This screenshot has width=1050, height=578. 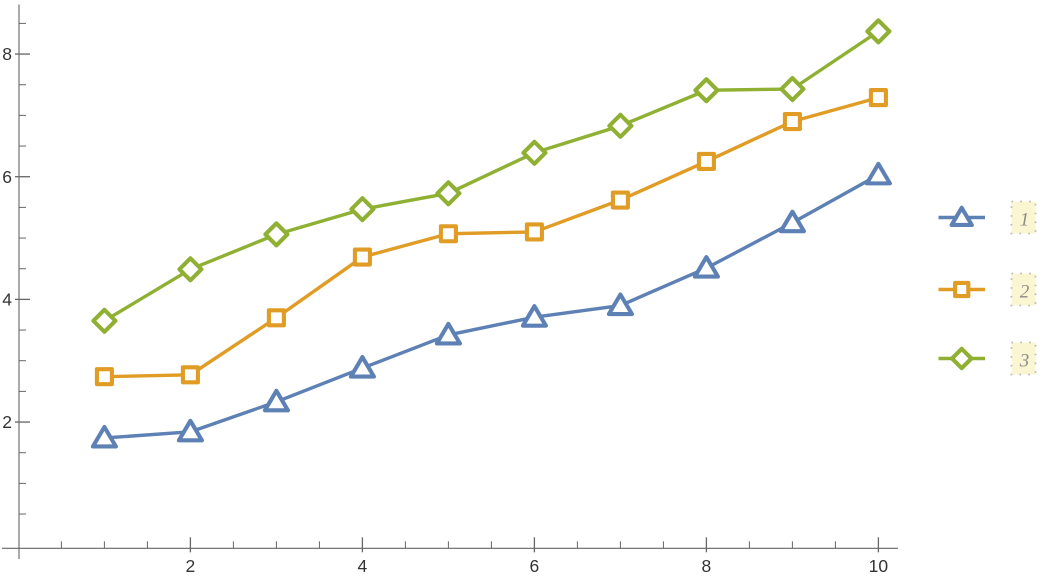 I want to click on legend-label-2: 2, so click(x=1025, y=292).